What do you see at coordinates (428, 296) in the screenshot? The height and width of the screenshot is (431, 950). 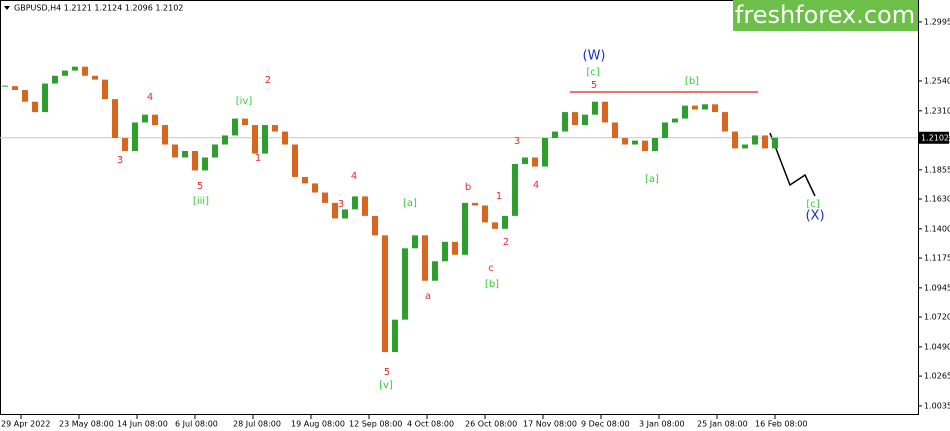 I see `wave-label: a` at bounding box center [428, 296].